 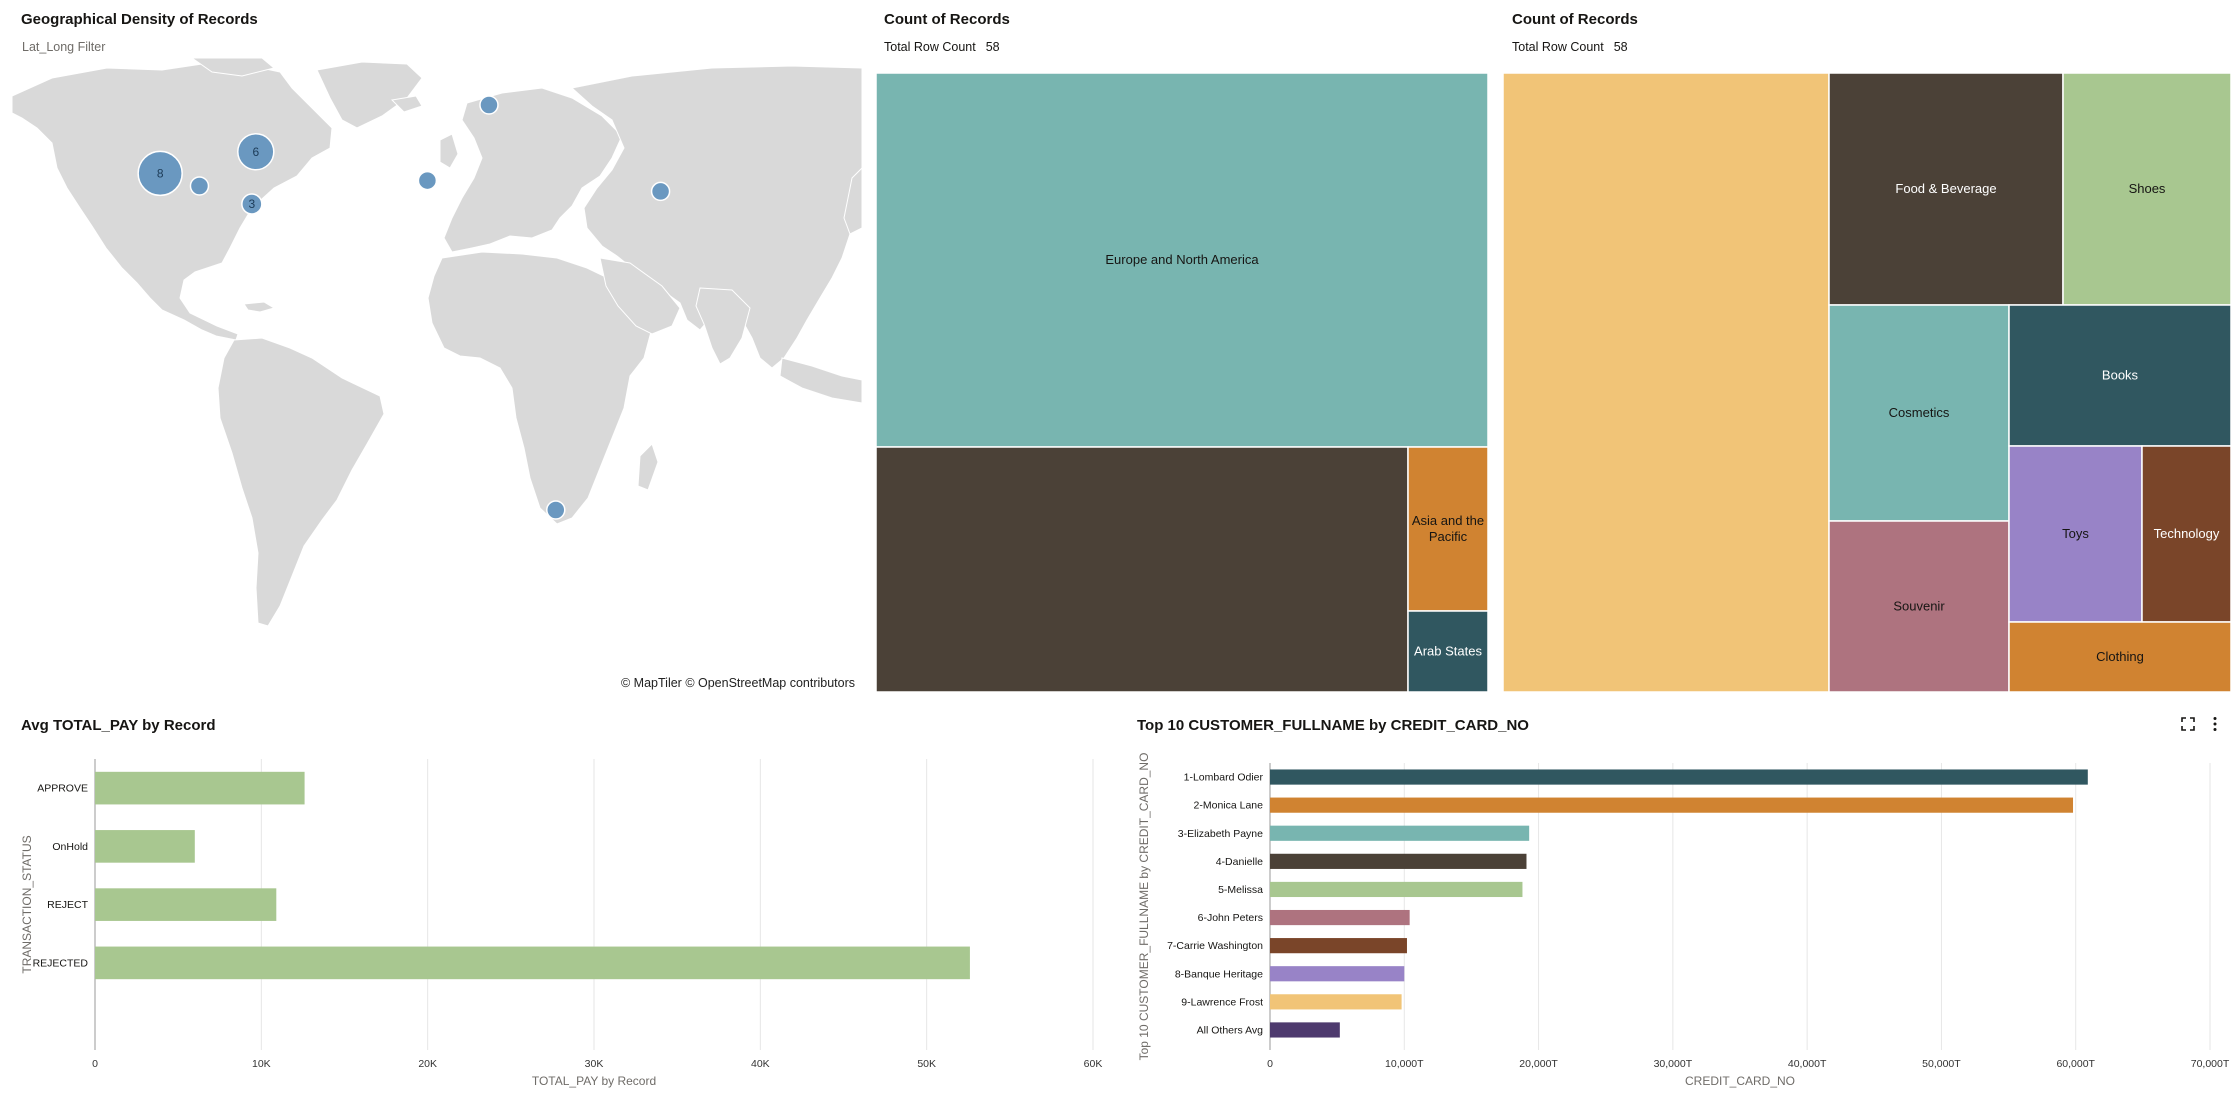 What do you see at coordinates (2210, 1064) in the screenshot?
I see `x-tick-label: 70,000T` at bounding box center [2210, 1064].